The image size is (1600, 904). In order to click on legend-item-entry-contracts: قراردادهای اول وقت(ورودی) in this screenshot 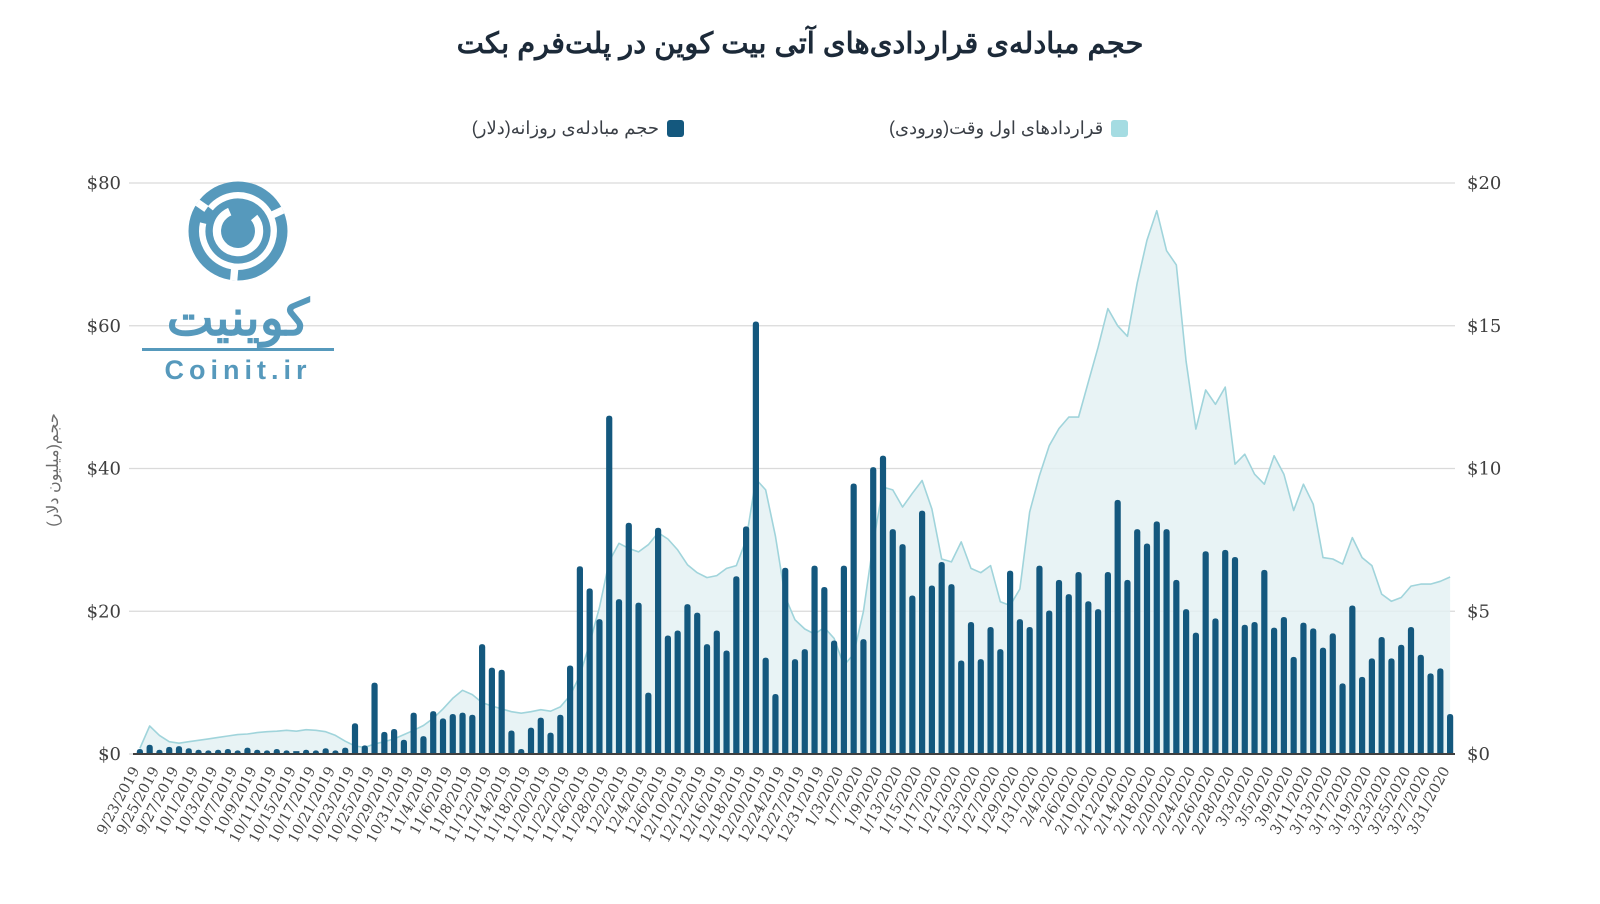, I will do `click(1009, 128)`.